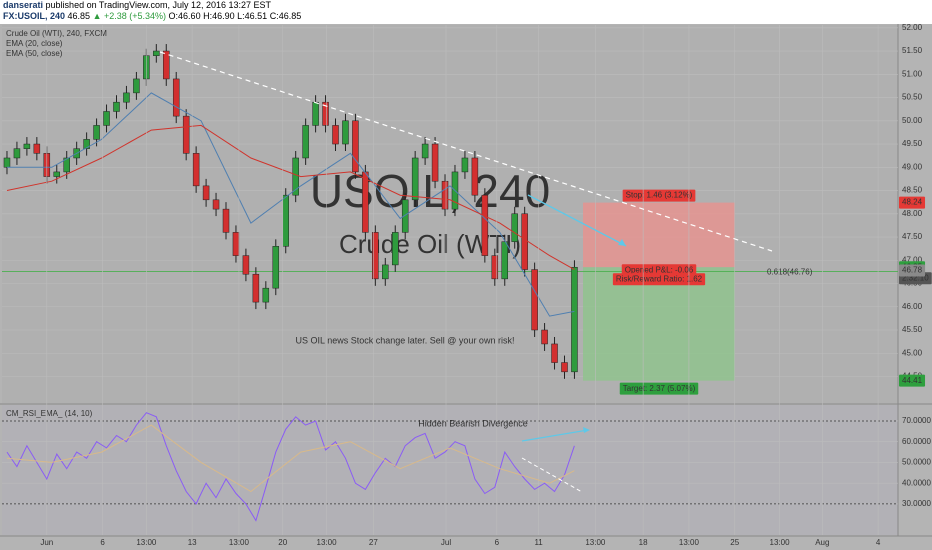 This screenshot has width=932, height=550. I want to click on legend-entry: EMA (50, close), so click(34, 53).